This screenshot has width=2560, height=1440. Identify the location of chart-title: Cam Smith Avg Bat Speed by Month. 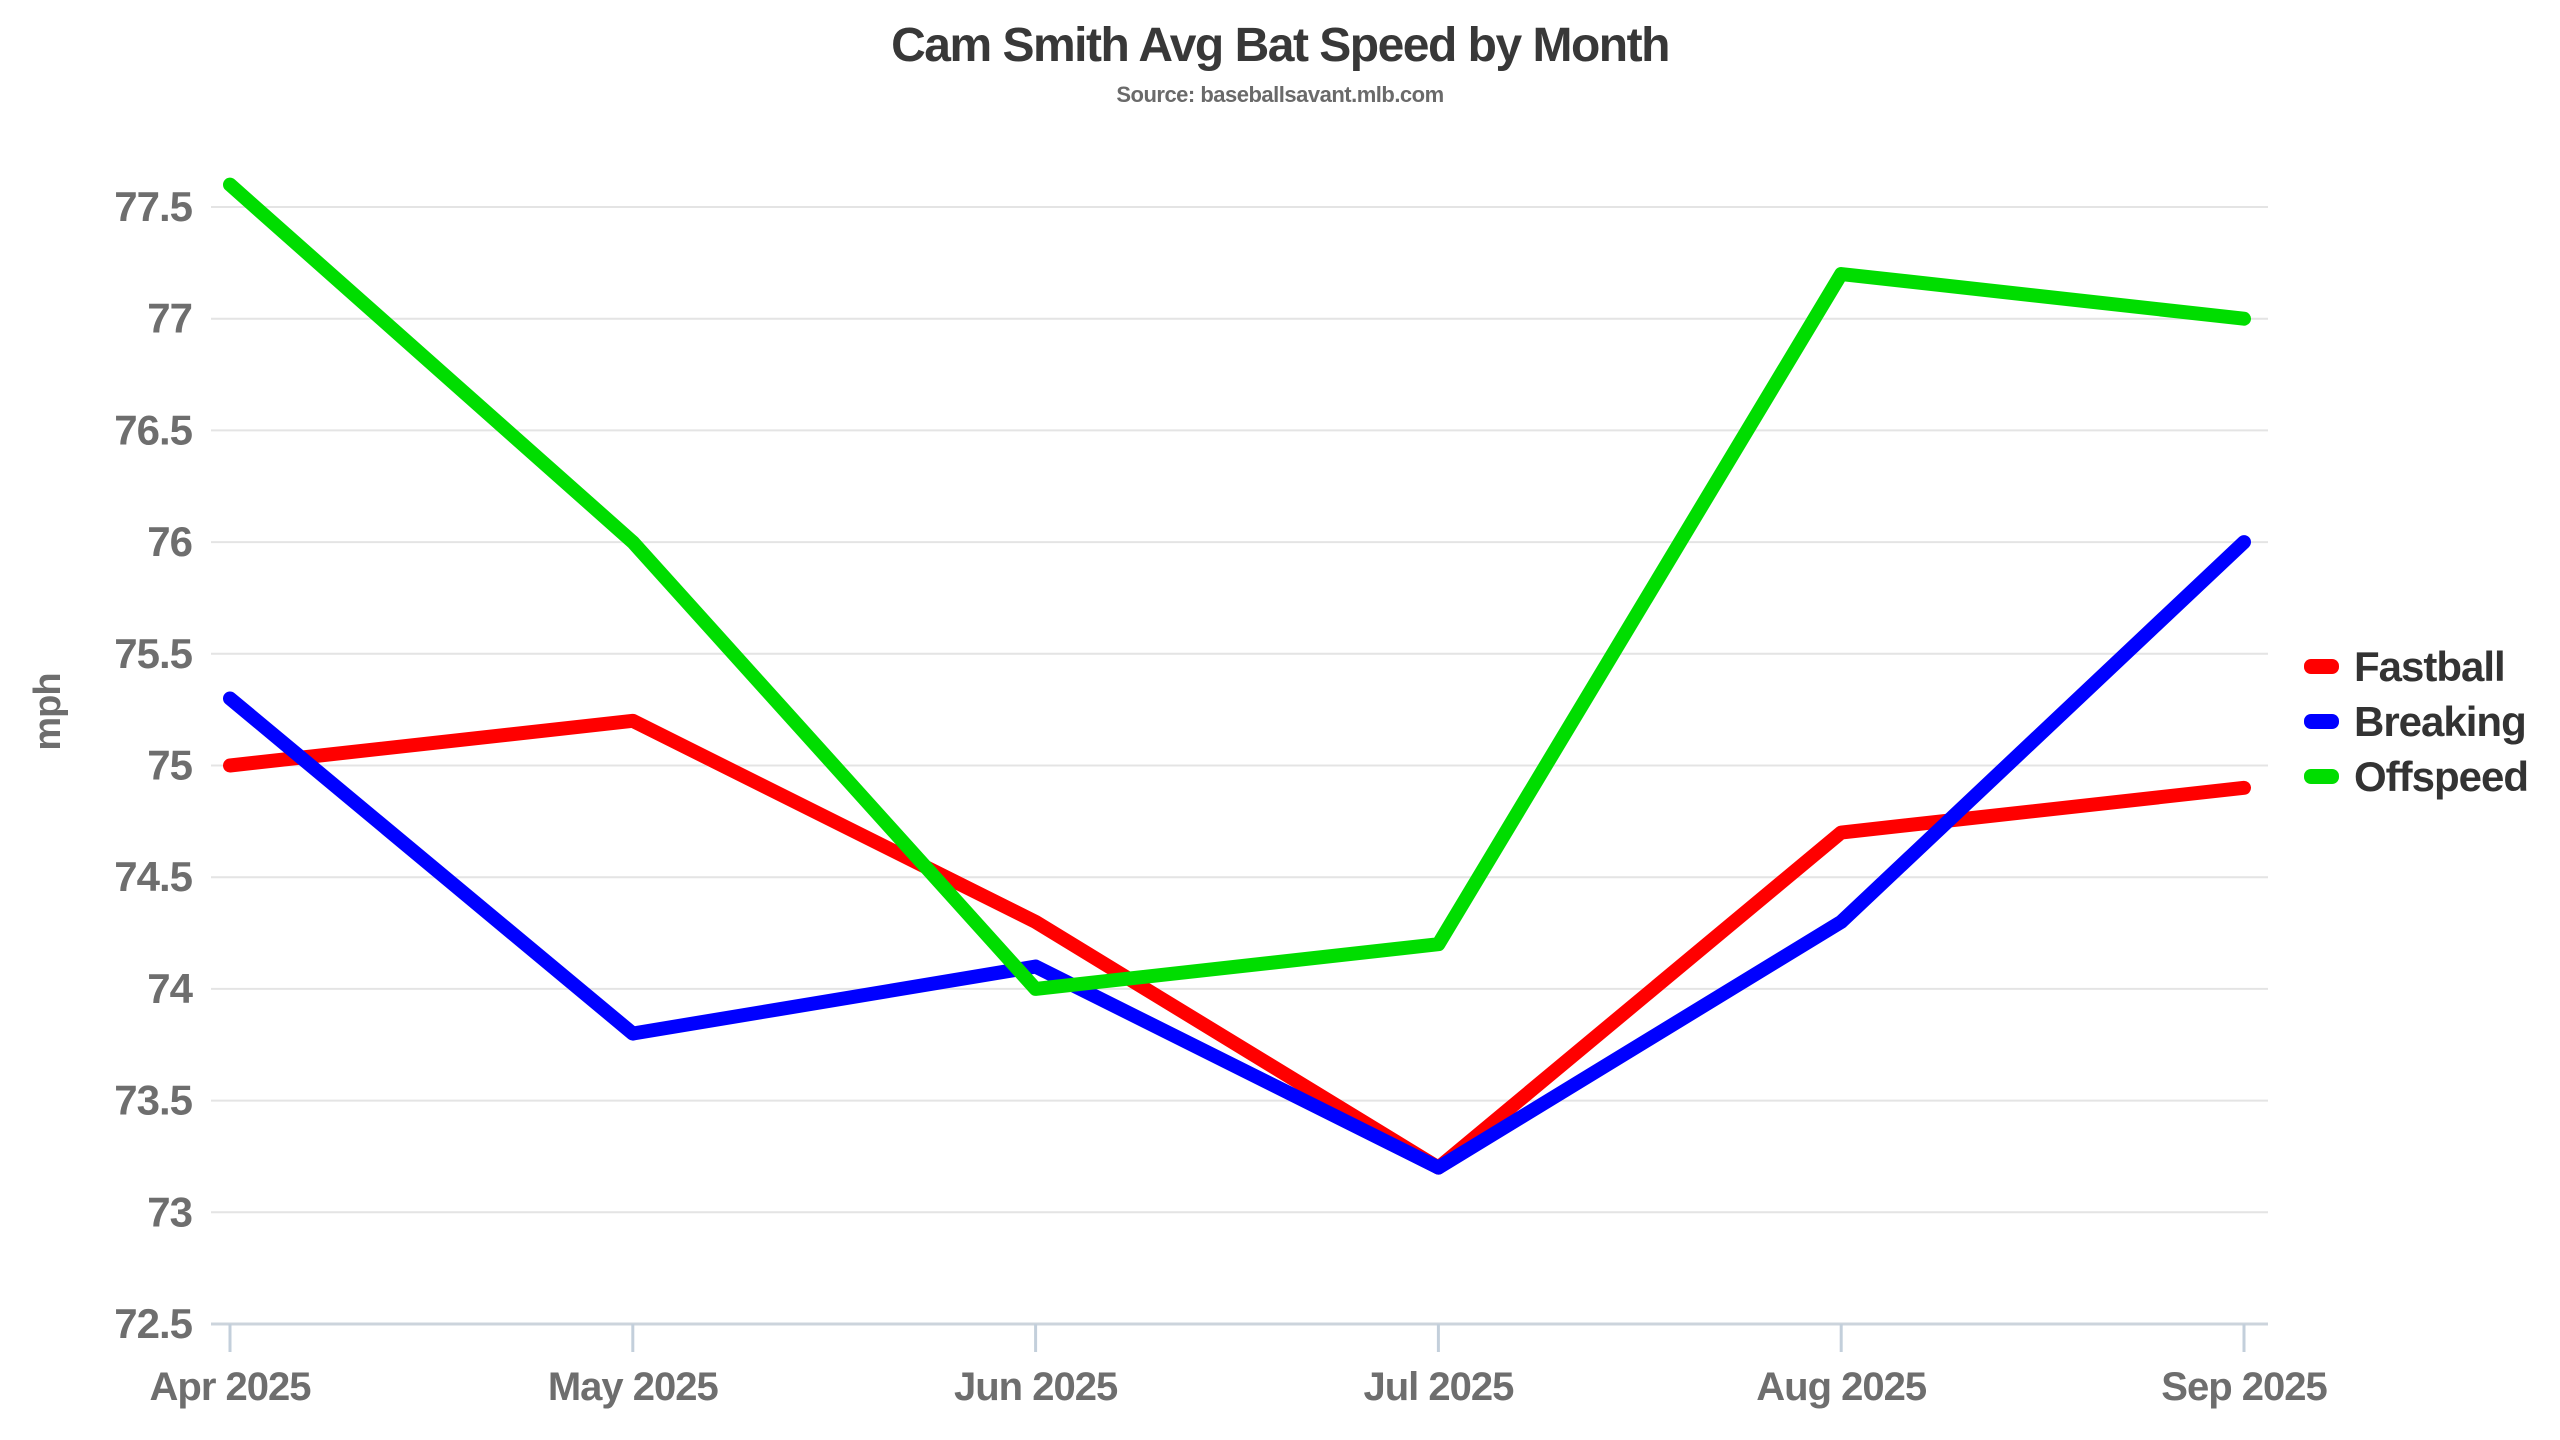
(1280, 45).